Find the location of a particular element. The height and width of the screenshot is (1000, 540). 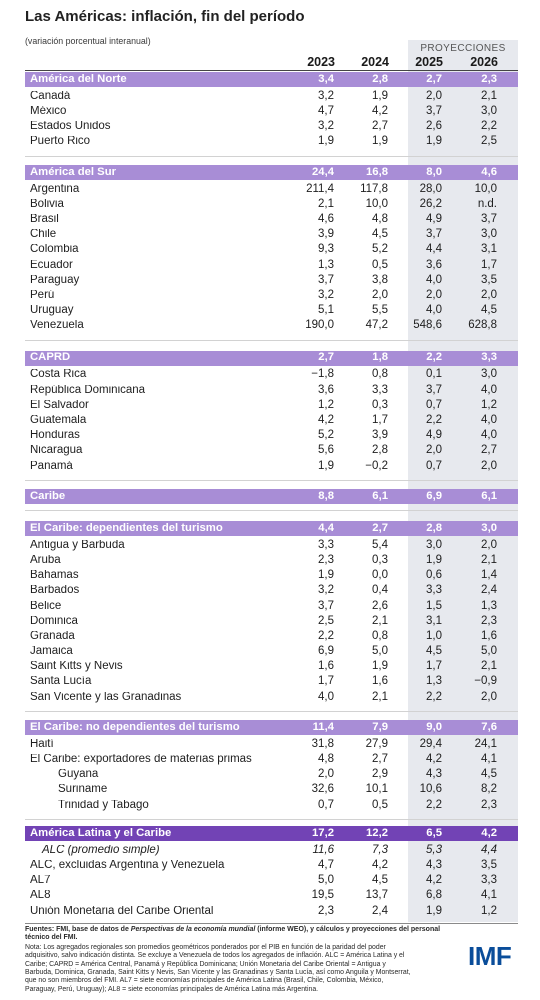

value-2025: 0,1 is located at coordinates (434, 374).